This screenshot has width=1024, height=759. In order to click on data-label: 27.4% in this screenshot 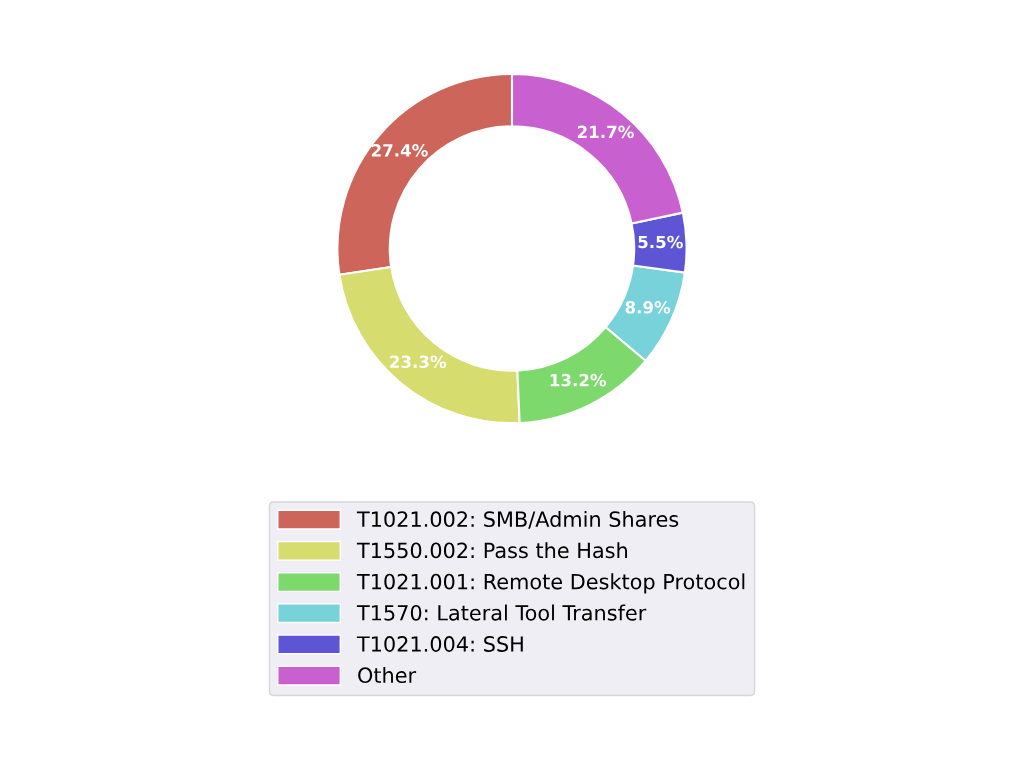, I will do `click(399, 150)`.